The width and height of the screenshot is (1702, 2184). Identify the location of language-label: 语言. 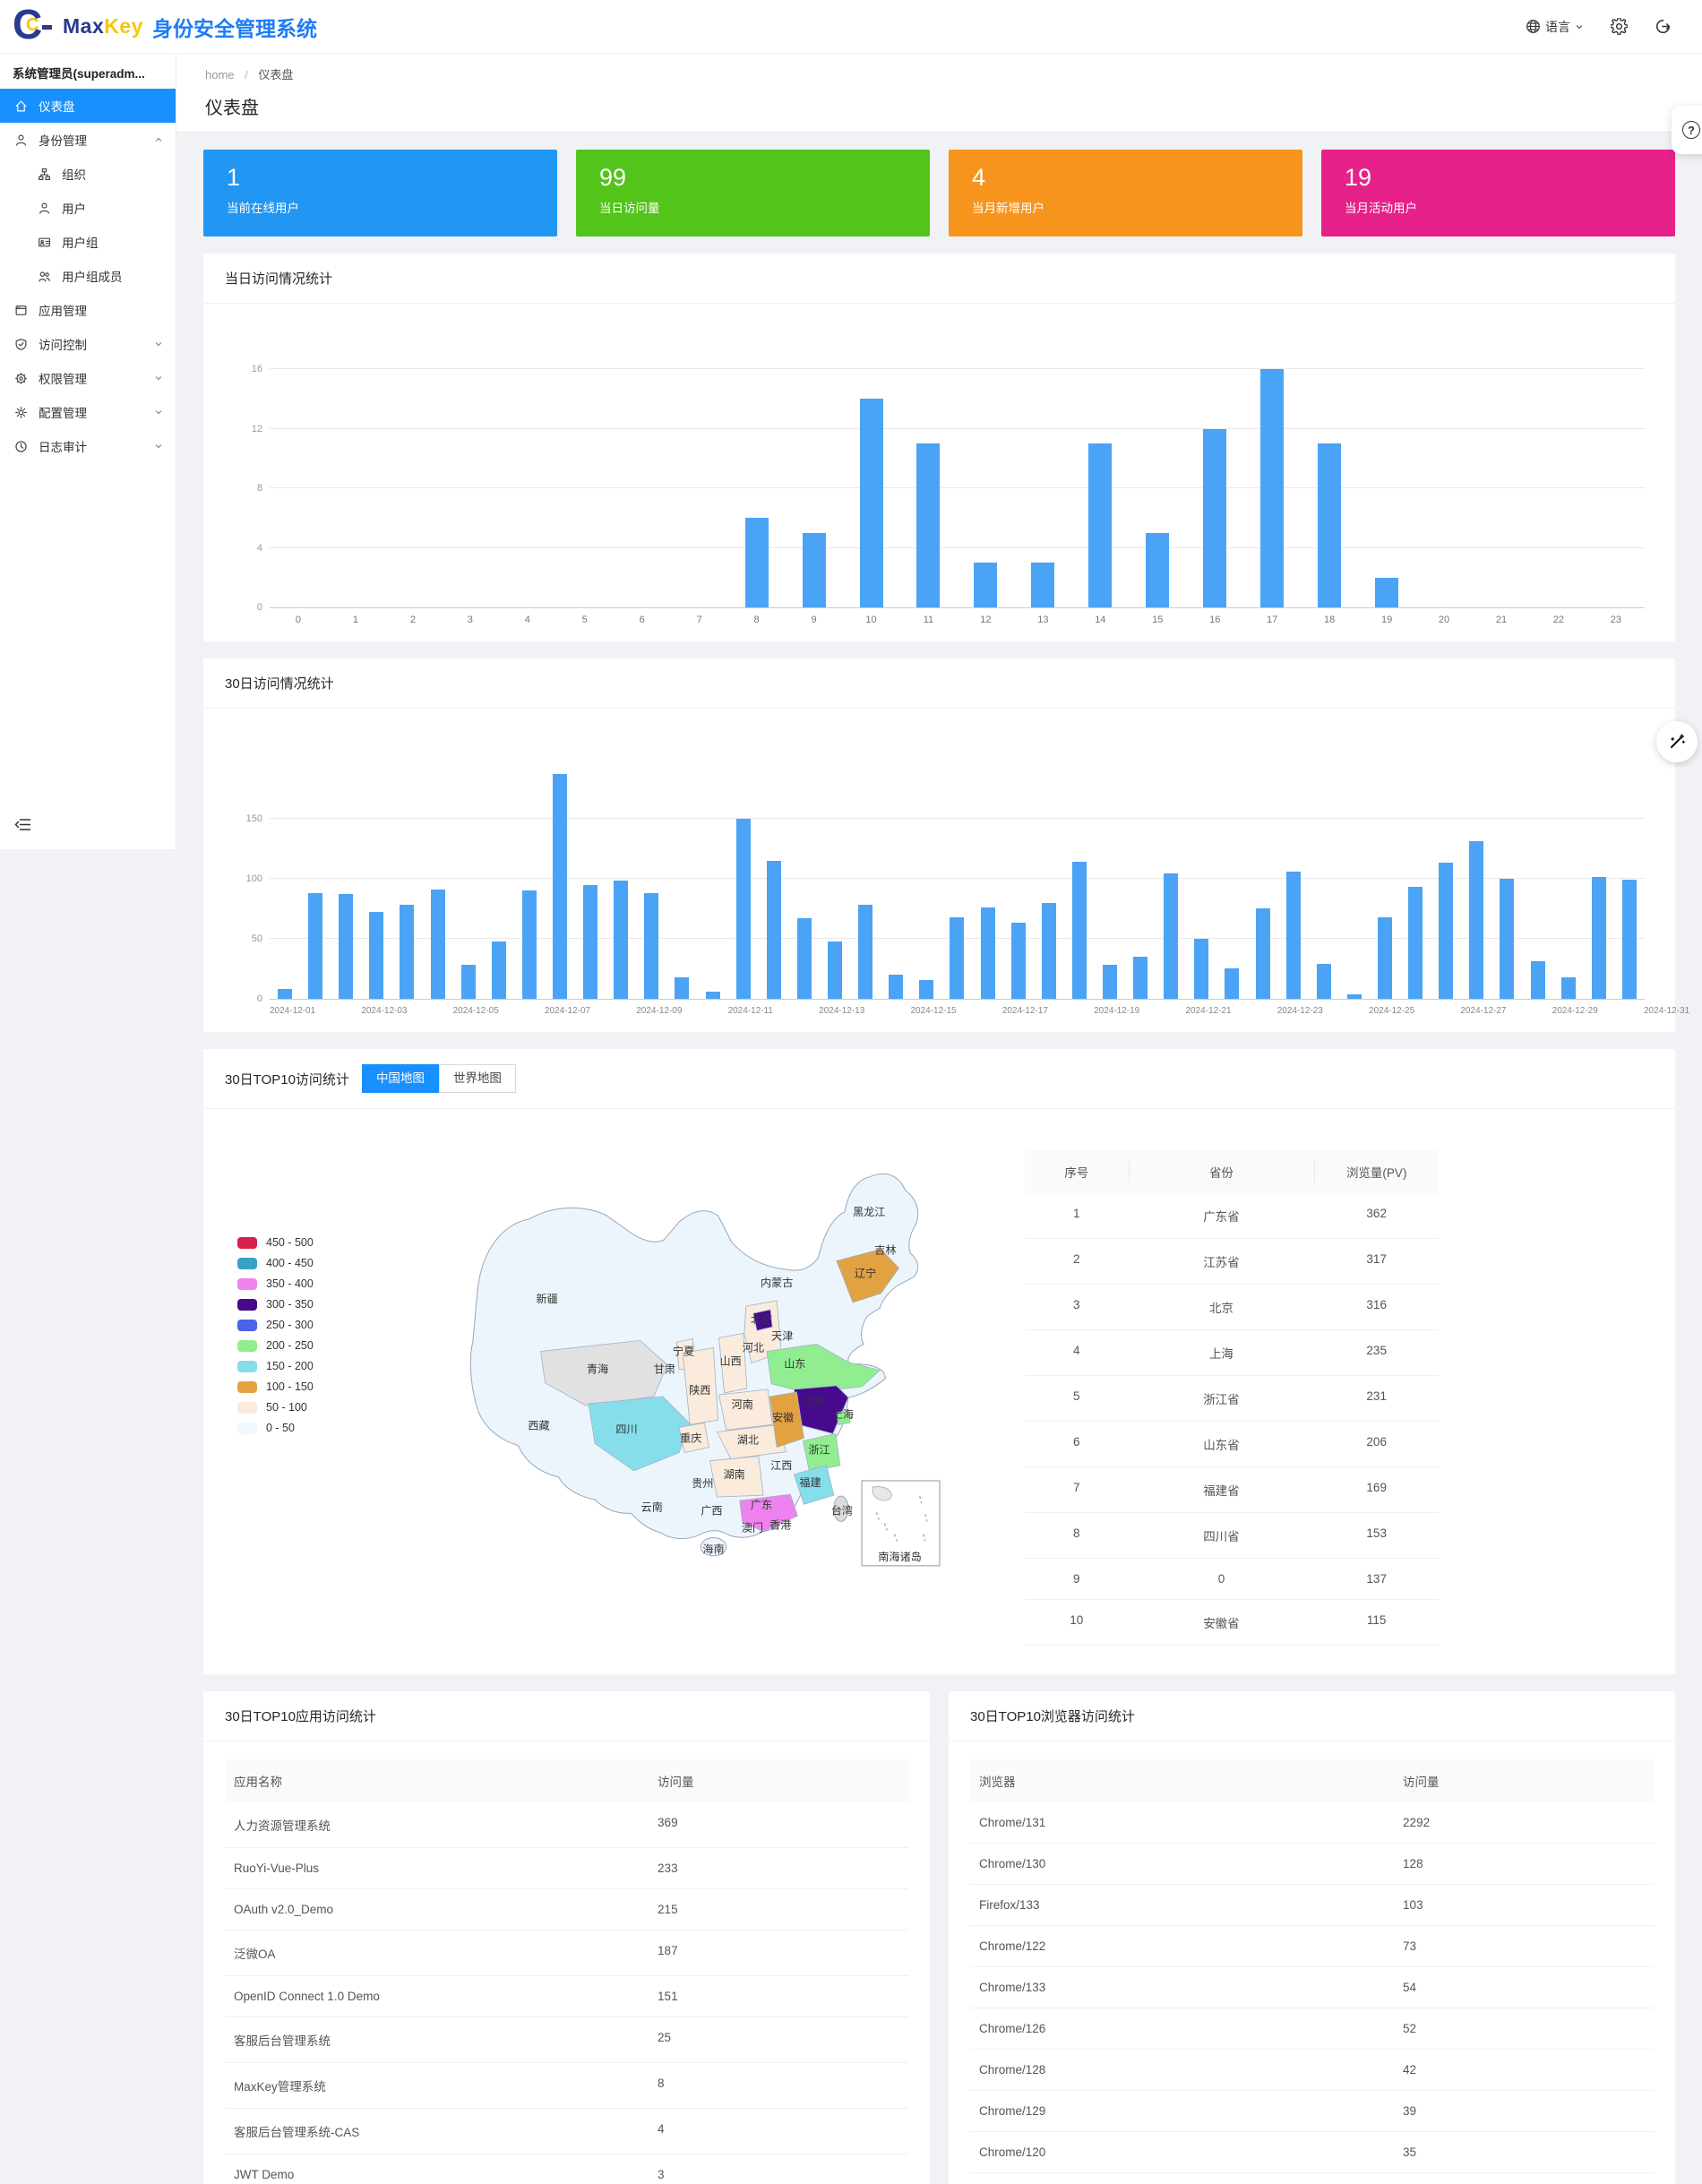
(1558, 26).